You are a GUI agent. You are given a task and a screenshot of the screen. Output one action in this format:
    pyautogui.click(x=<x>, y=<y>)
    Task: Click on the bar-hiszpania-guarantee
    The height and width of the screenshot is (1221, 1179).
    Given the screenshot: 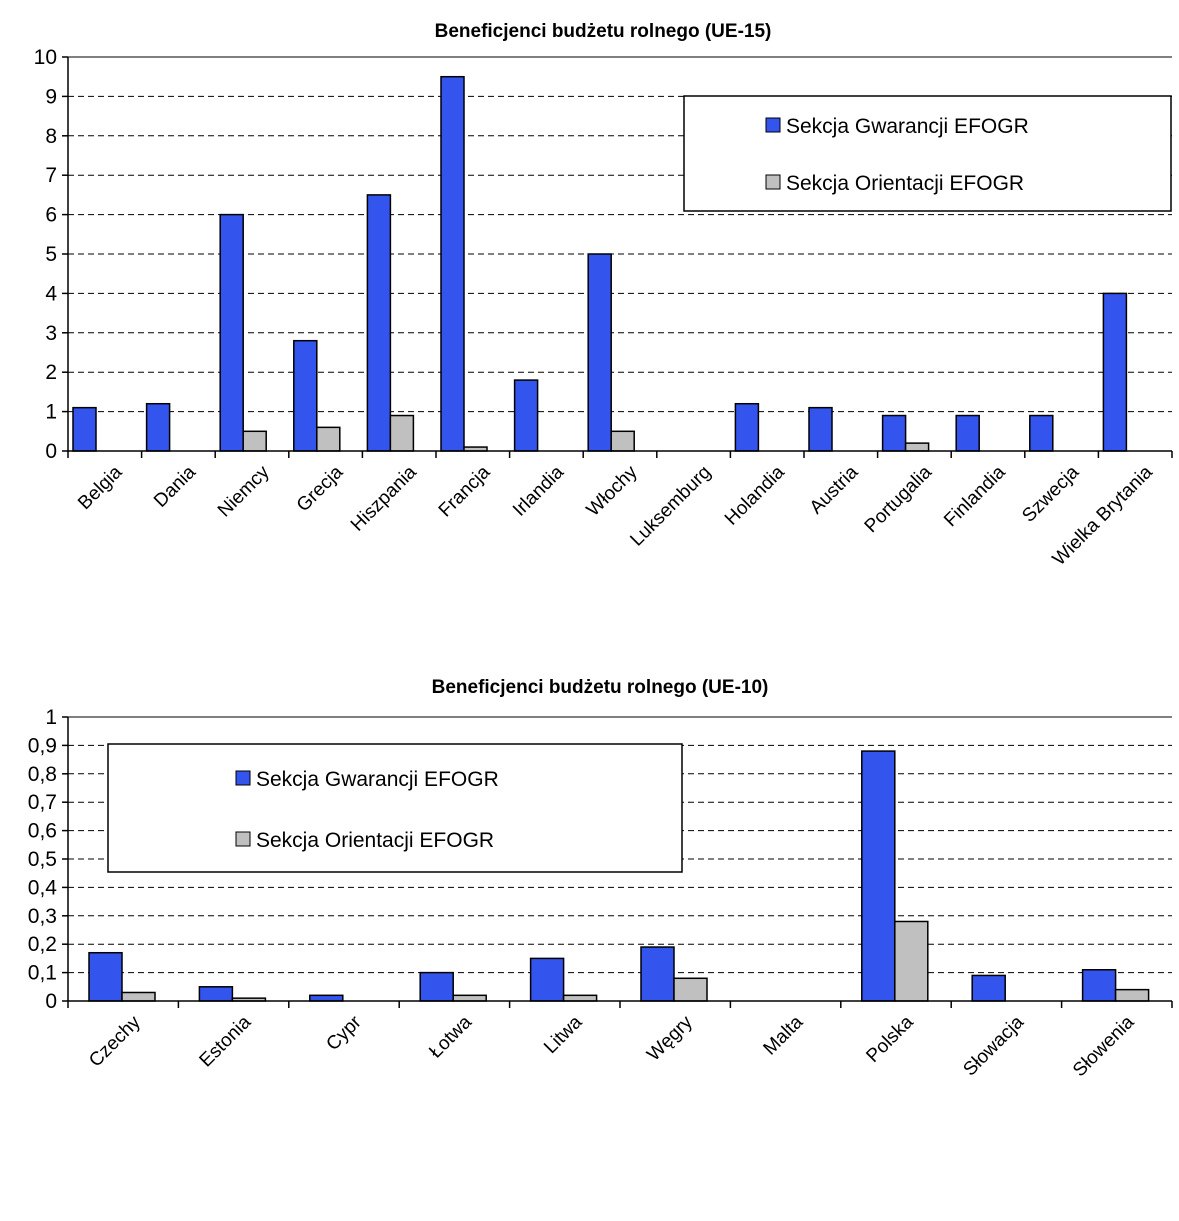 What is the action you would take?
    pyautogui.click(x=379, y=323)
    